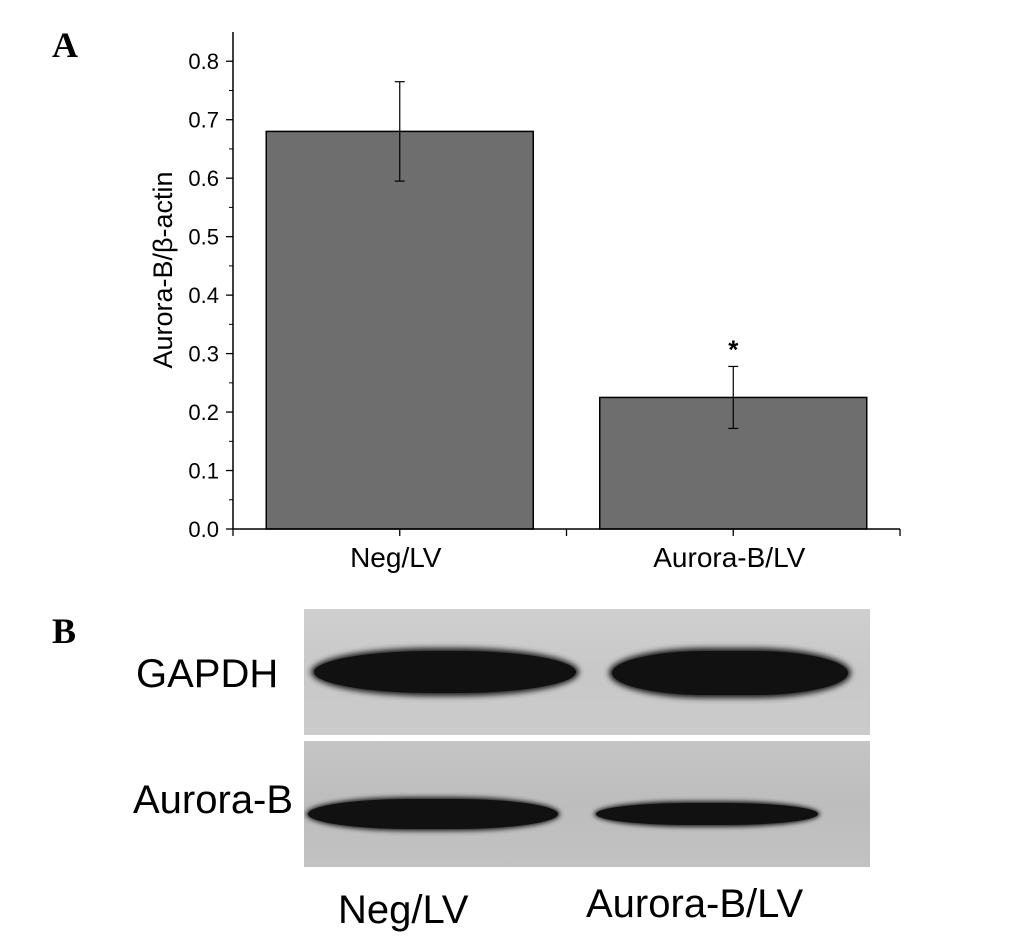  What do you see at coordinates (203, 354) in the screenshot?
I see `y-tick-label: 0.3` at bounding box center [203, 354].